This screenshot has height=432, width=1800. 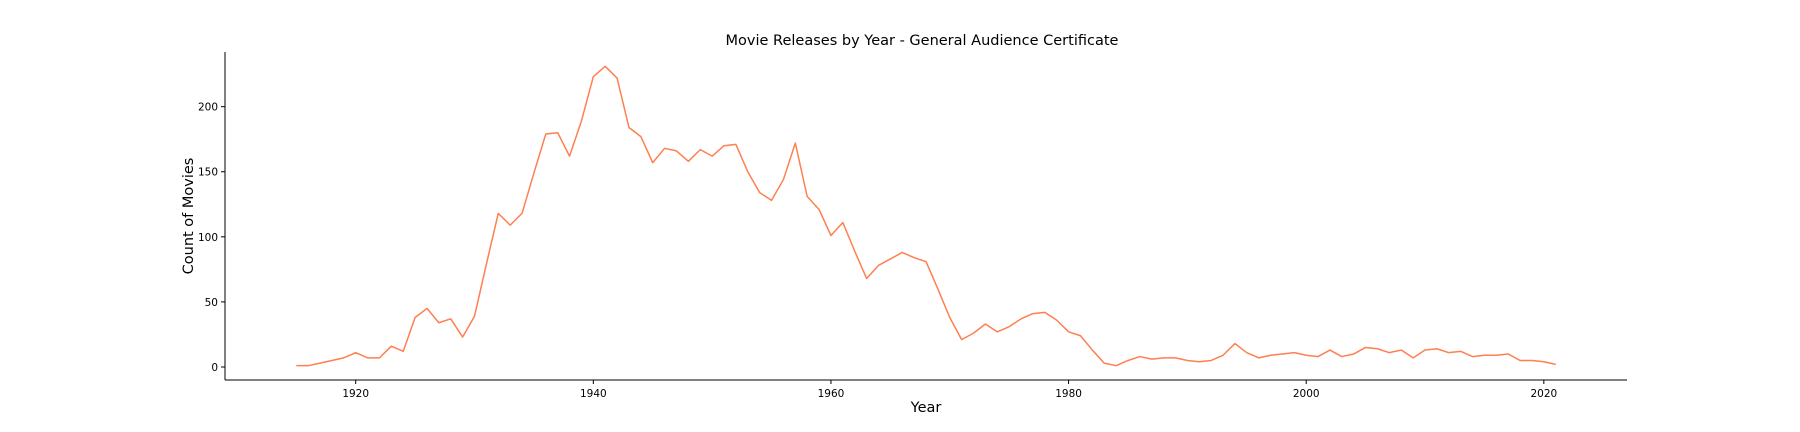 I want to click on x-tick-label: 1940, so click(x=593, y=394).